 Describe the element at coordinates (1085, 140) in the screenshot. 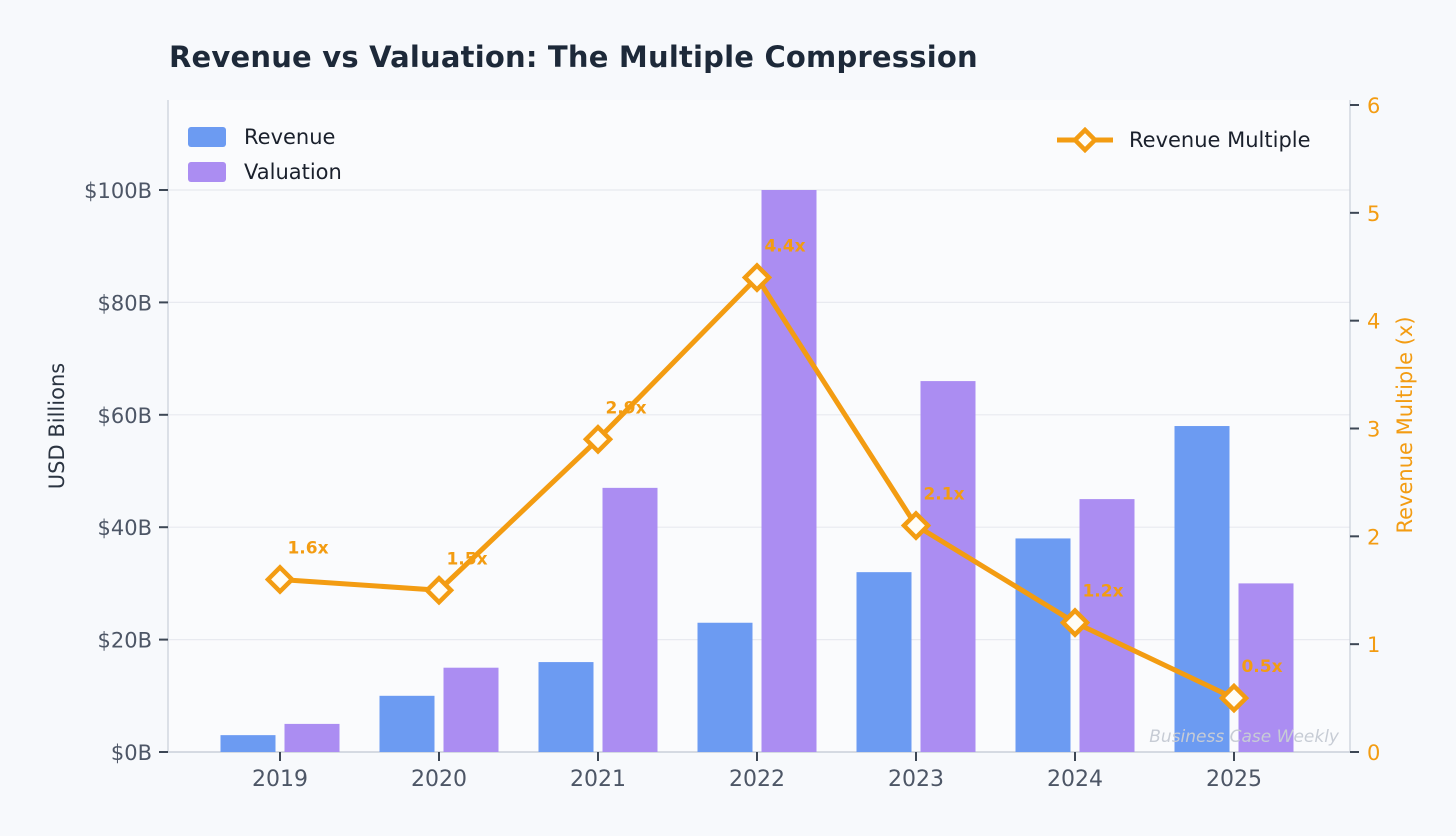

I see `multiple-line-marker-icon` at that location.